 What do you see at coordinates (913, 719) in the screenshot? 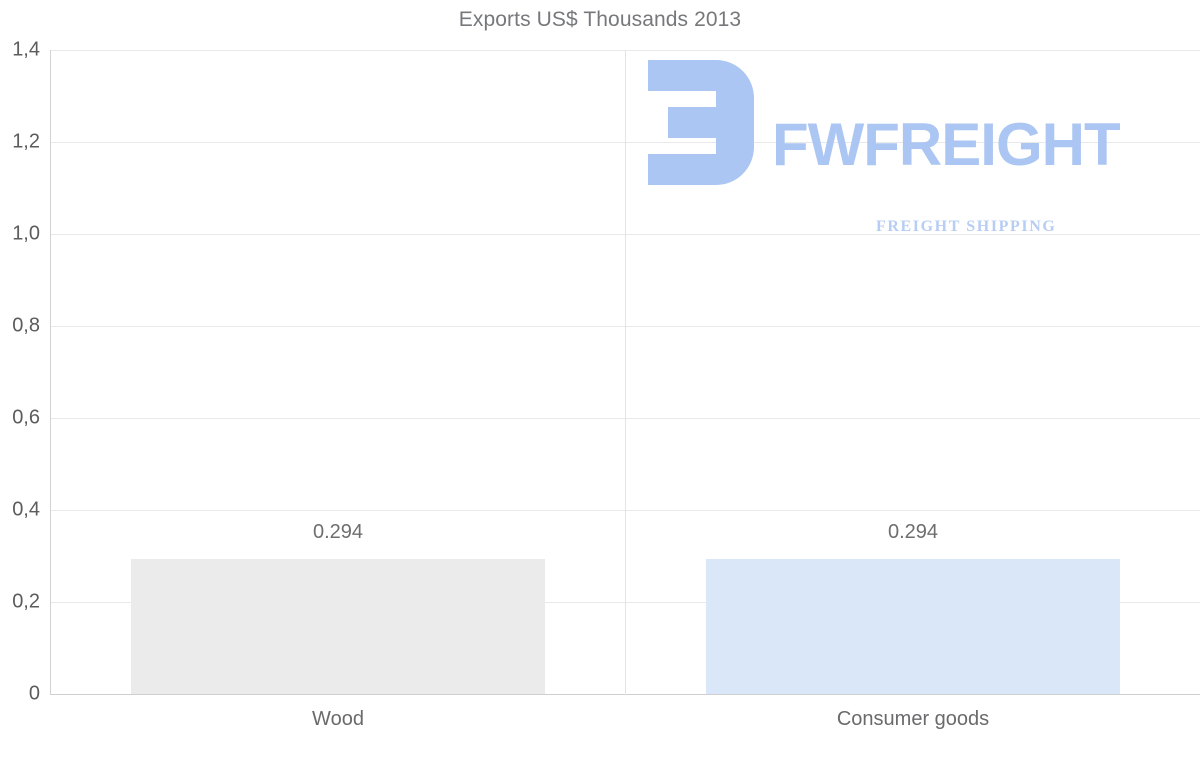
I see `x-tick-label-consumer-goods: Consumer goods` at bounding box center [913, 719].